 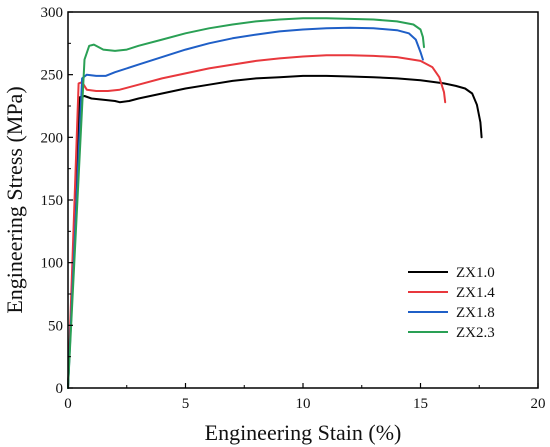 I want to click on y-axis-ticks: 0 50 100 150 200 250 300, so click(x=57, y=201).